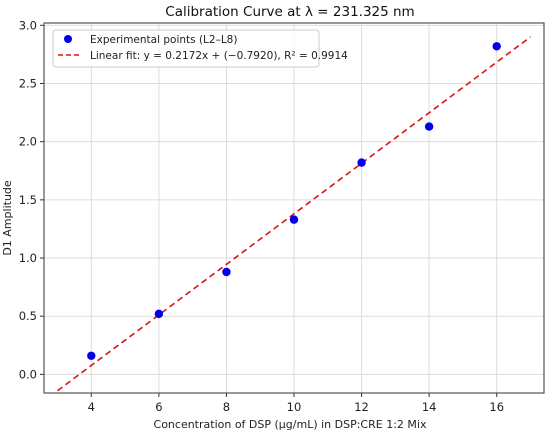  I want to click on y-tick-label: 0.5, so click(28, 316).